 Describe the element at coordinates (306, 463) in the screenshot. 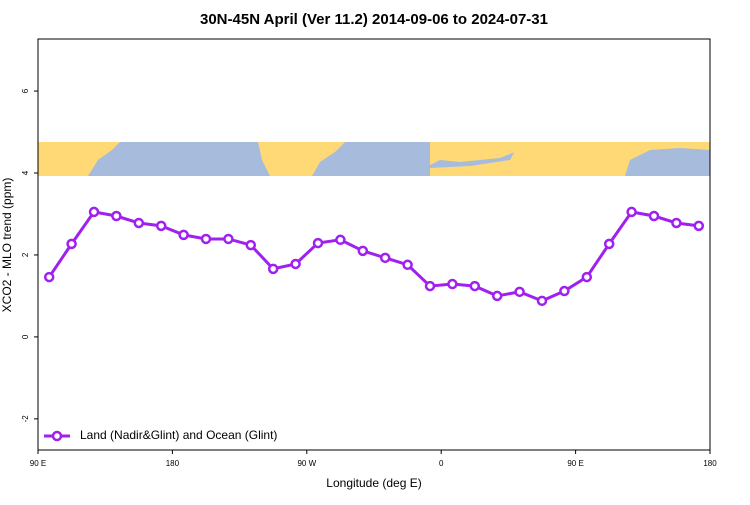

I see `x-tick-label: 90 W` at that location.